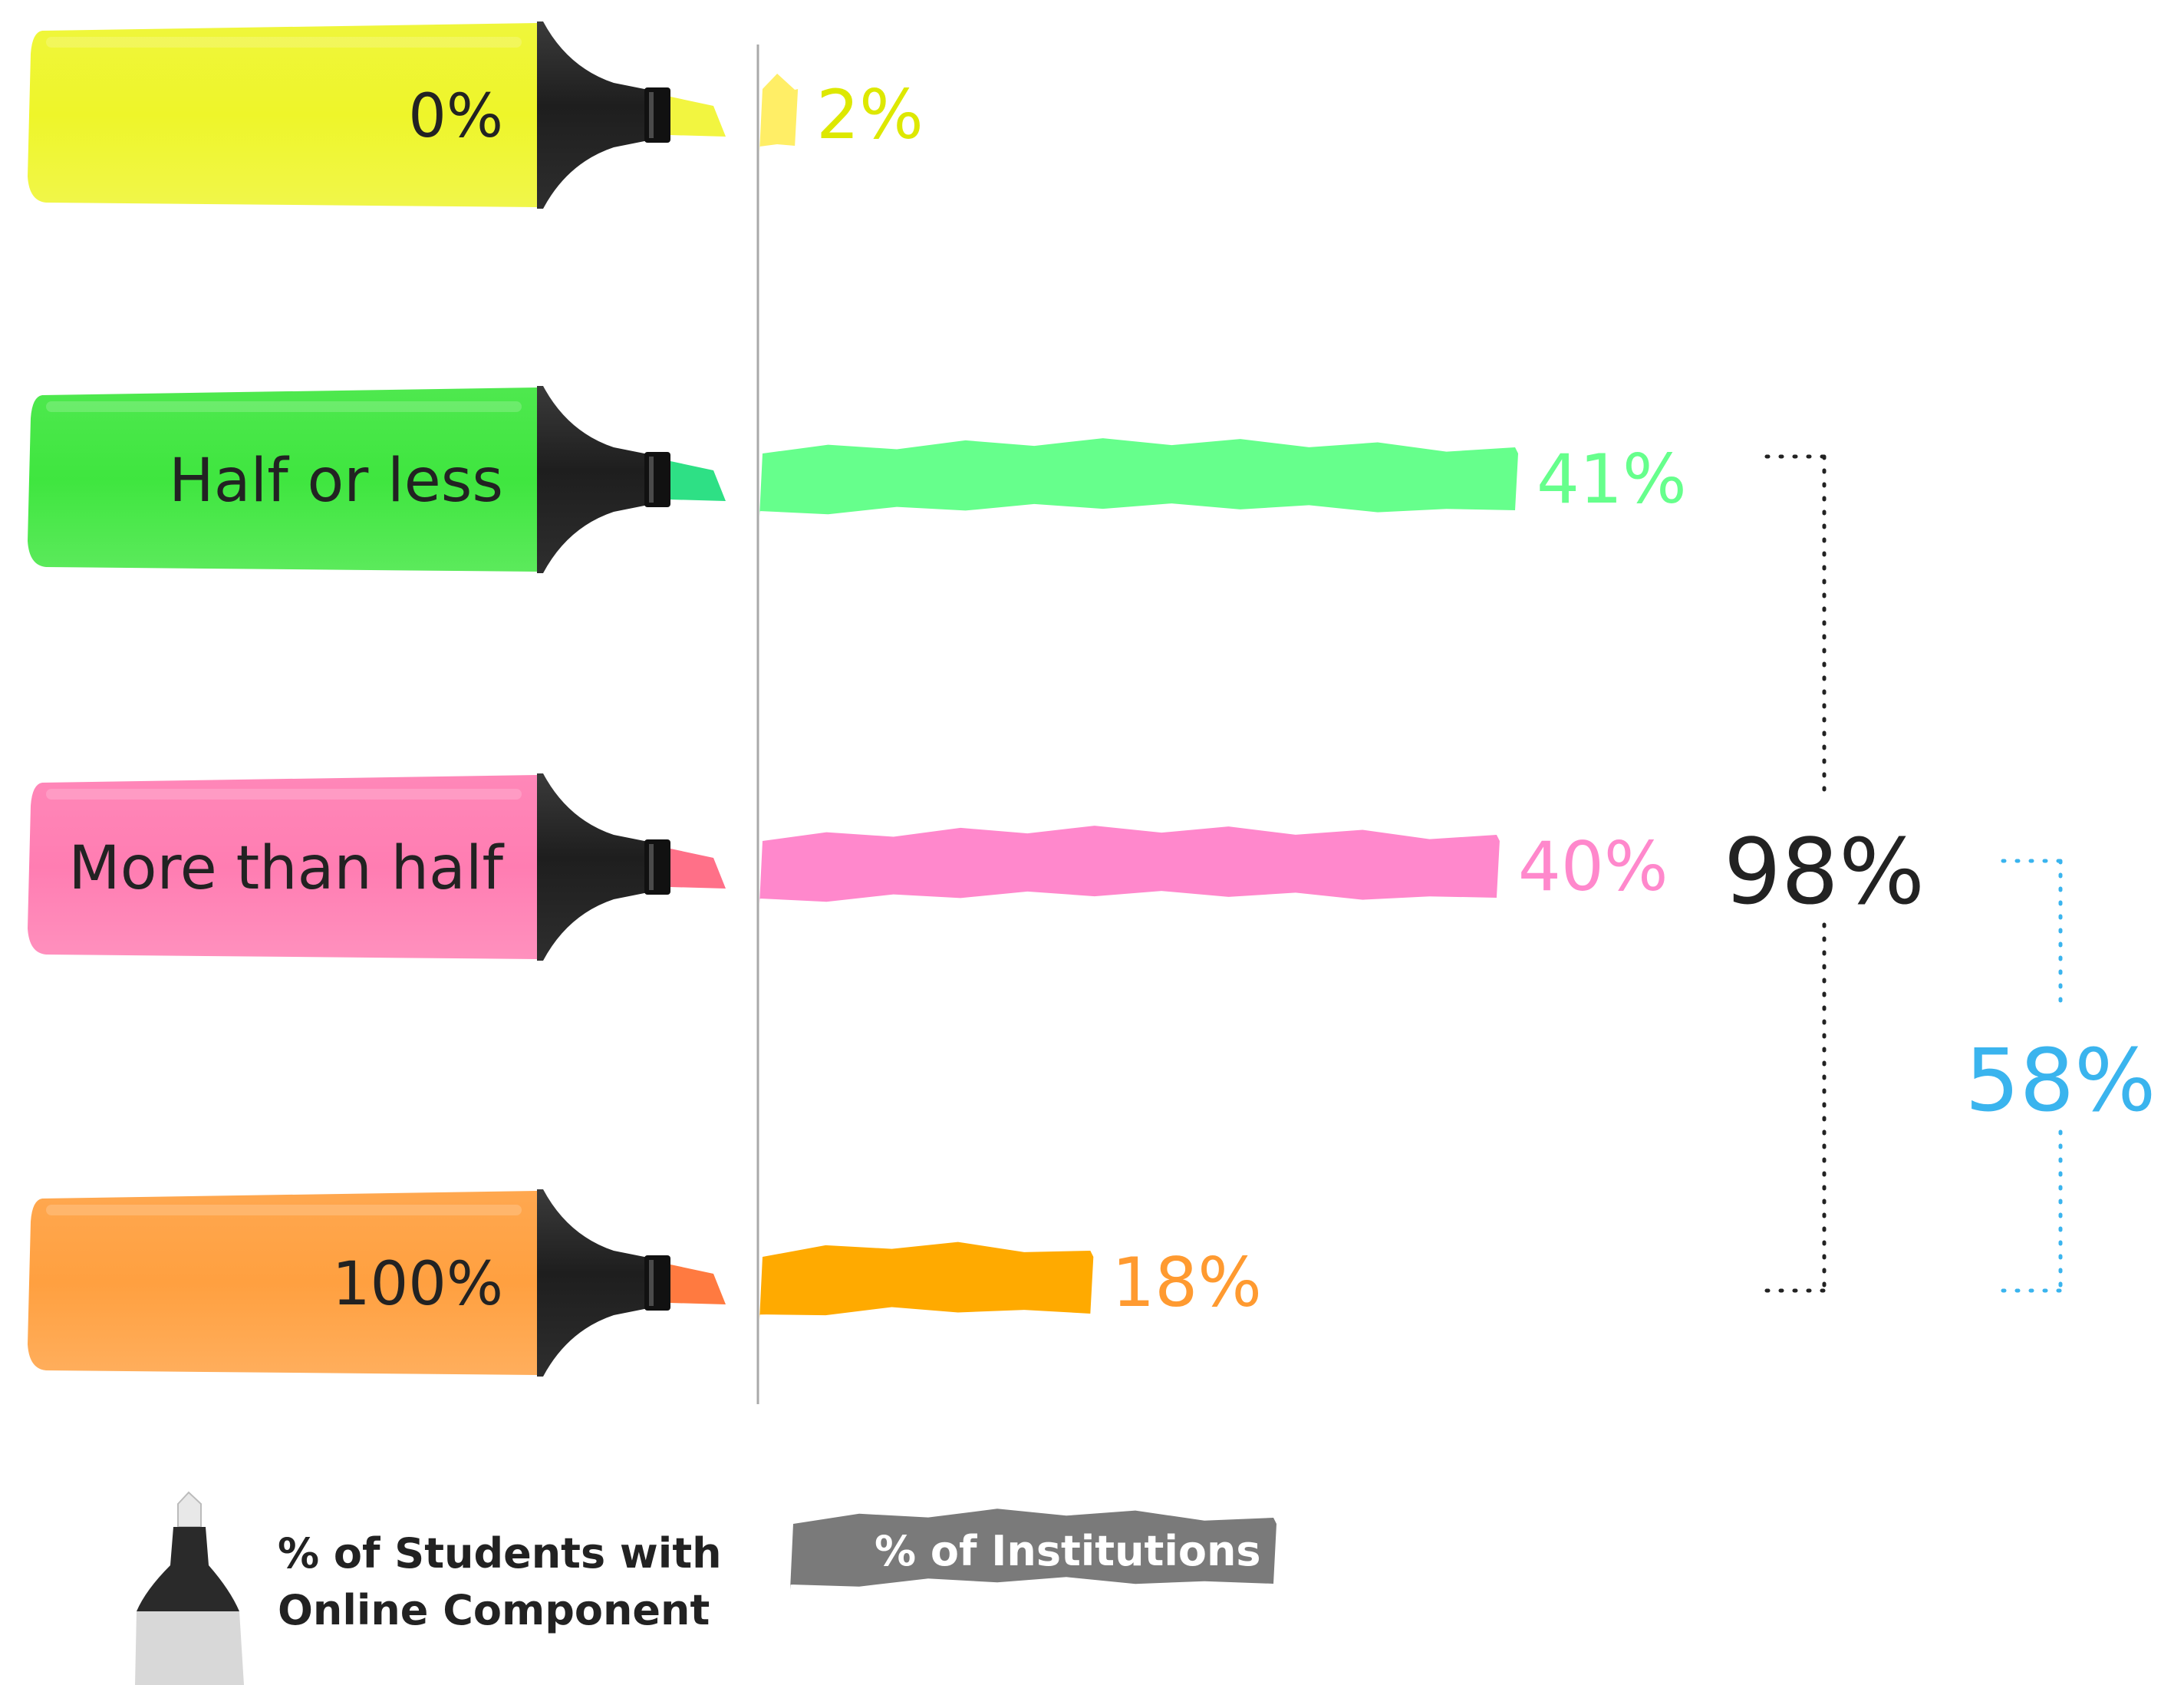 This screenshot has height=1685, width=2184. Describe the element at coordinates (500, 1553) in the screenshot. I see `legend-marker-label-line1: % of Students with` at that location.